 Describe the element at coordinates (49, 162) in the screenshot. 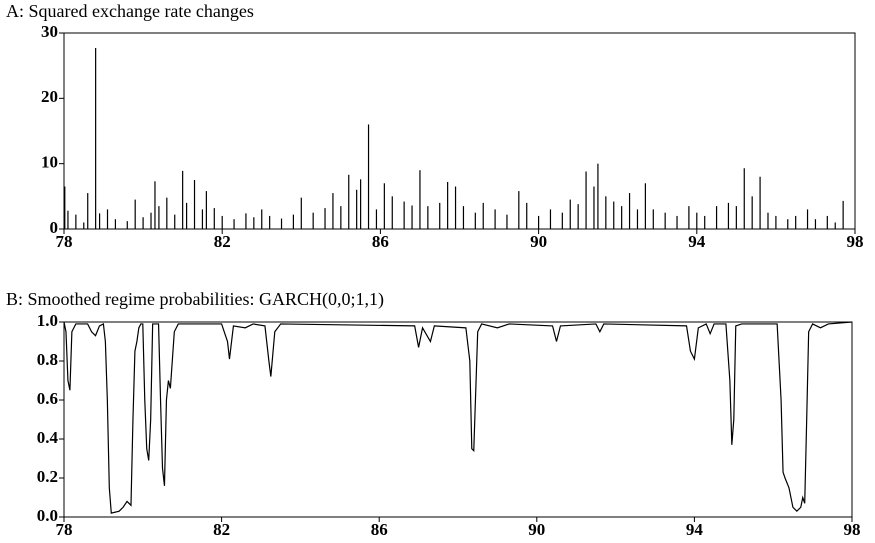

I see `y-tick-label: 10` at that location.